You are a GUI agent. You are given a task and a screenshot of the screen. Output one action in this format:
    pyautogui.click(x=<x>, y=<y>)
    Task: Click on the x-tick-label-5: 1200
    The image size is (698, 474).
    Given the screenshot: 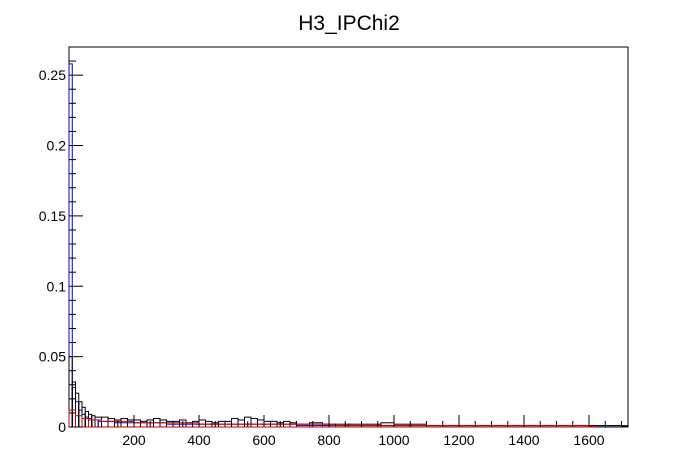 What is the action you would take?
    pyautogui.click(x=458, y=440)
    